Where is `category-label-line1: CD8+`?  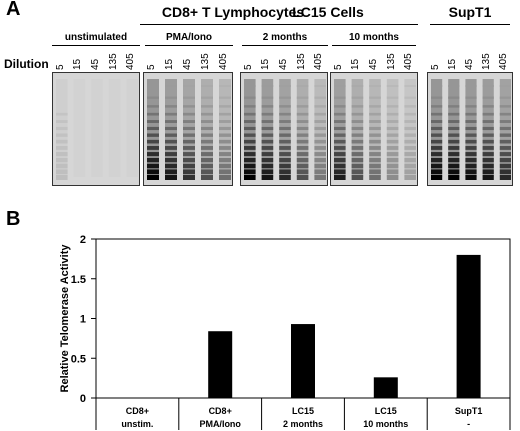
category-label-line1: CD8+ is located at coordinates (137, 411).